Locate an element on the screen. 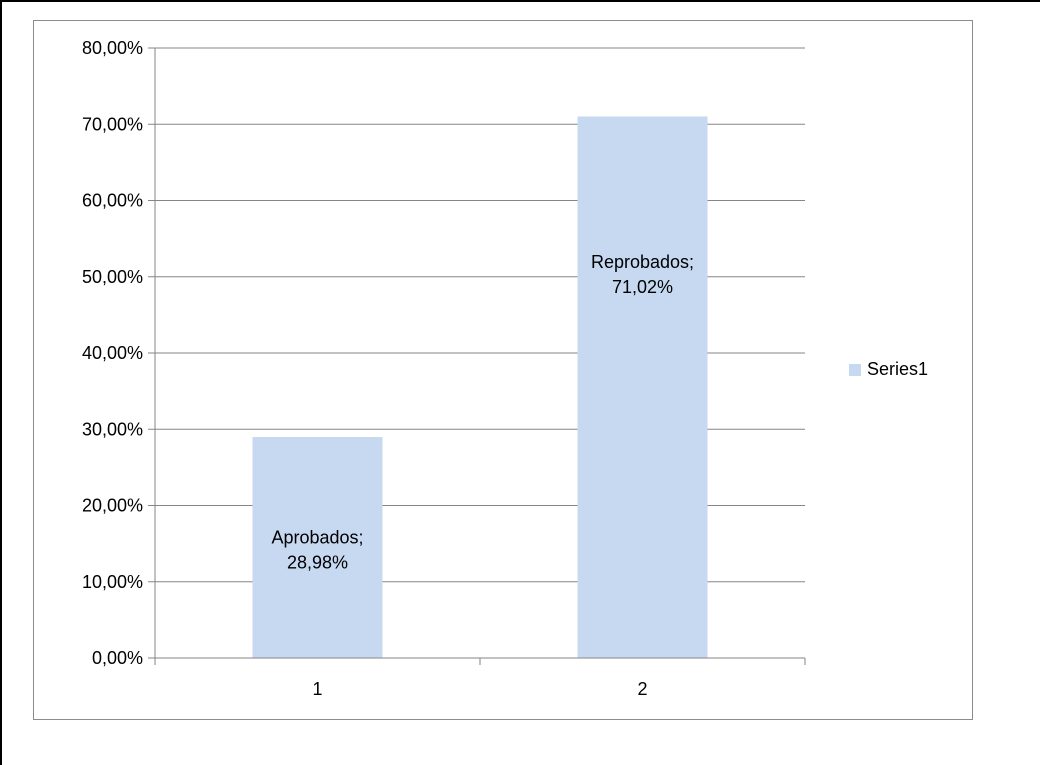 This screenshot has width=1042, height=765. data-label: Reprobados; 71,02% is located at coordinates (642, 274).